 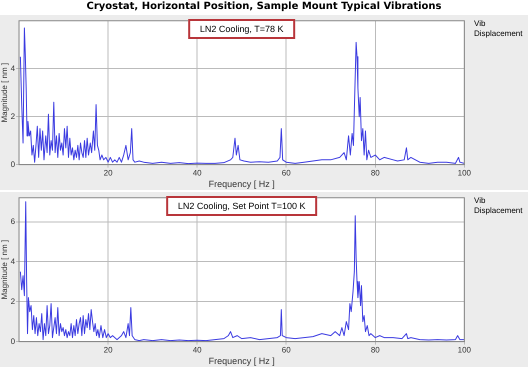 I want to click on chart-subtitle: LN2 Cooling, Set Point T=100 K, so click(x=242, y=206).